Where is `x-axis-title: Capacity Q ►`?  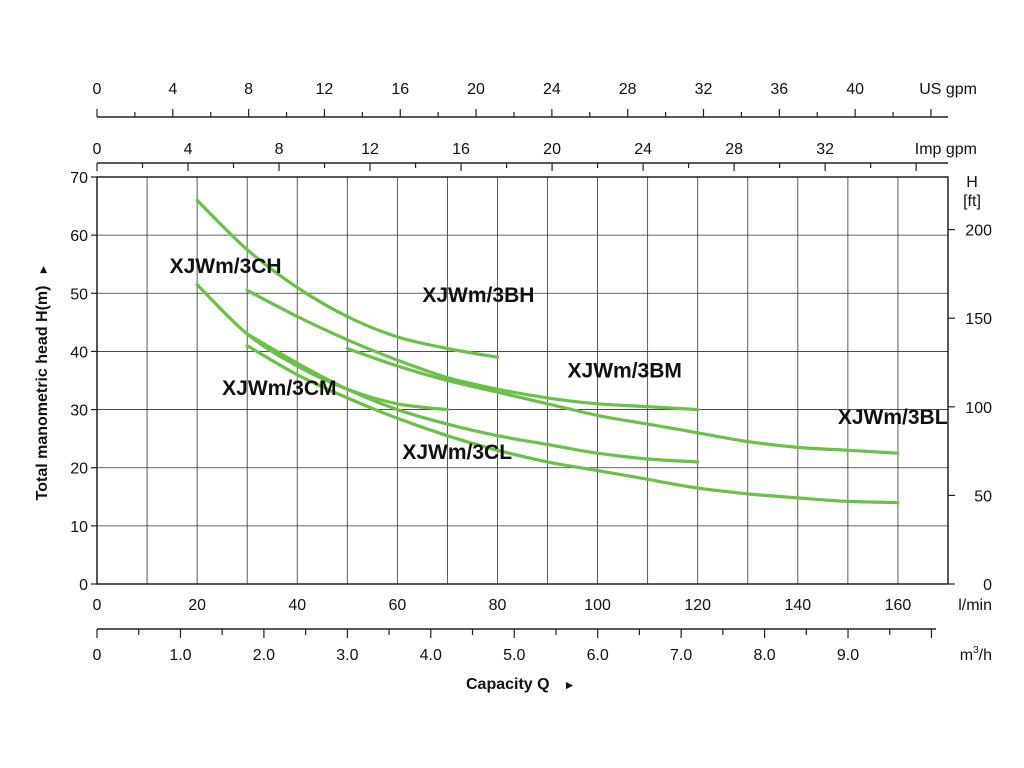
x-axis-title: Capacity Q ► is located at coordinates (520, 684).